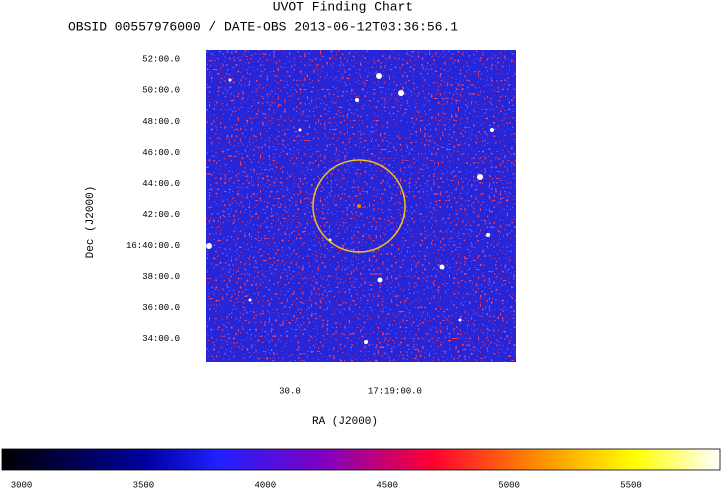  I want to click on y-tick-label: 34:00.0, so click(161, 339).